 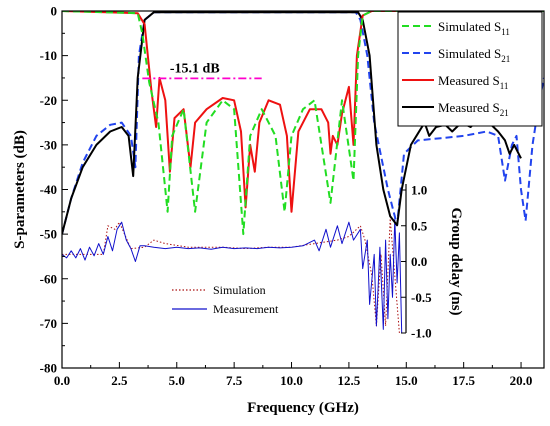 What do you see at coordinates (48, 100) in the screenshot?
I see `y-tick-label: -20` at bounding box center [48, 100].